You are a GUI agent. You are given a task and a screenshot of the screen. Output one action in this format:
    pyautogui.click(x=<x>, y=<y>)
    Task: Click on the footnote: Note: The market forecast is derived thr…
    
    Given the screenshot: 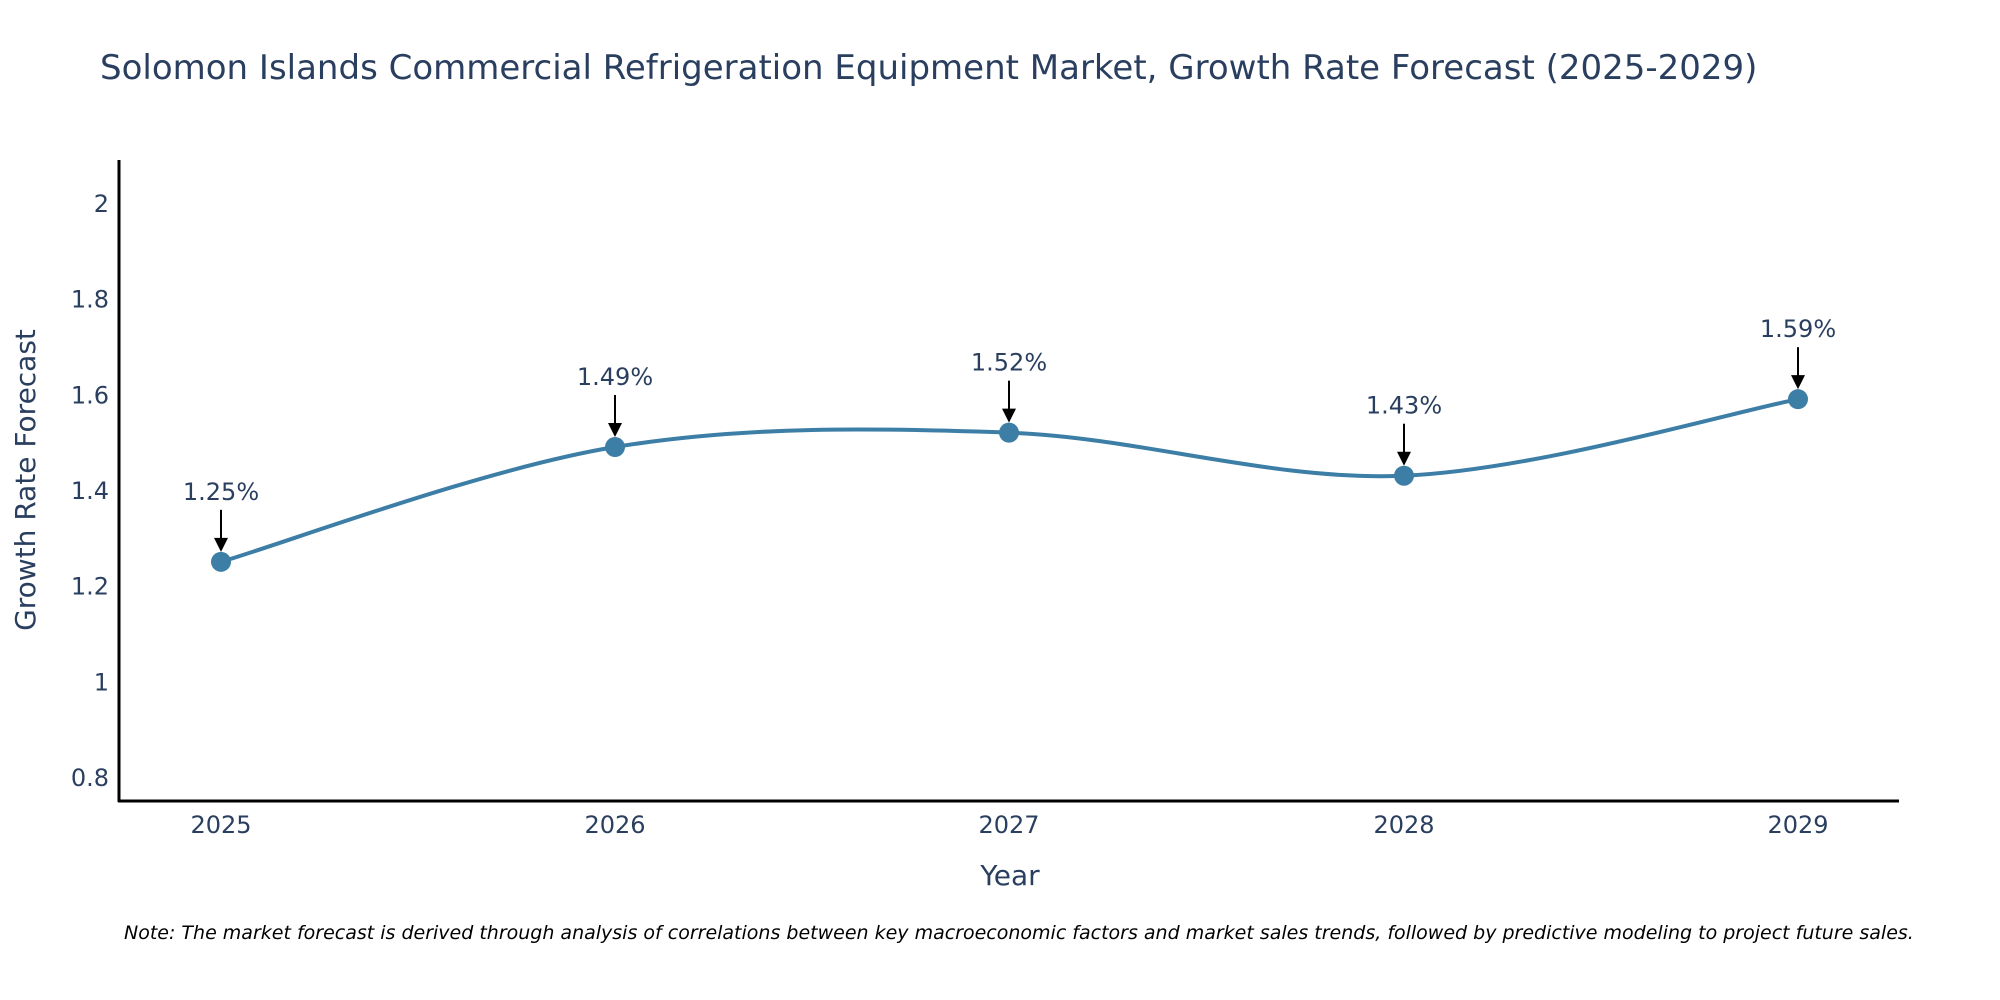 What is the action you would take?
    pyautogui.click(x=1019, y=933)
    